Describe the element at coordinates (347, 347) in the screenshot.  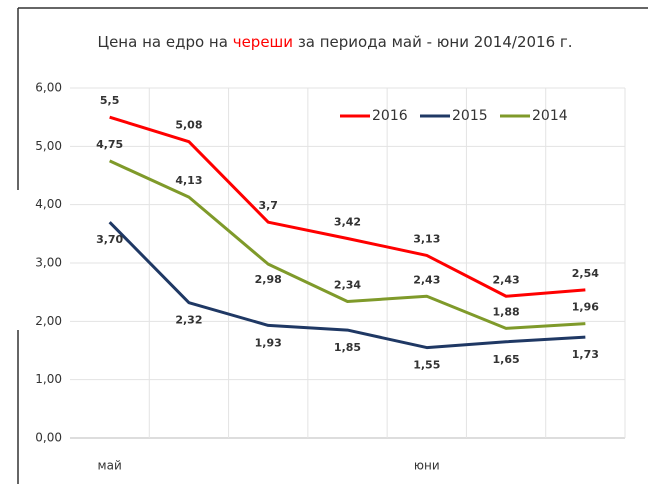
I see `data-label: 1,85` at that location.